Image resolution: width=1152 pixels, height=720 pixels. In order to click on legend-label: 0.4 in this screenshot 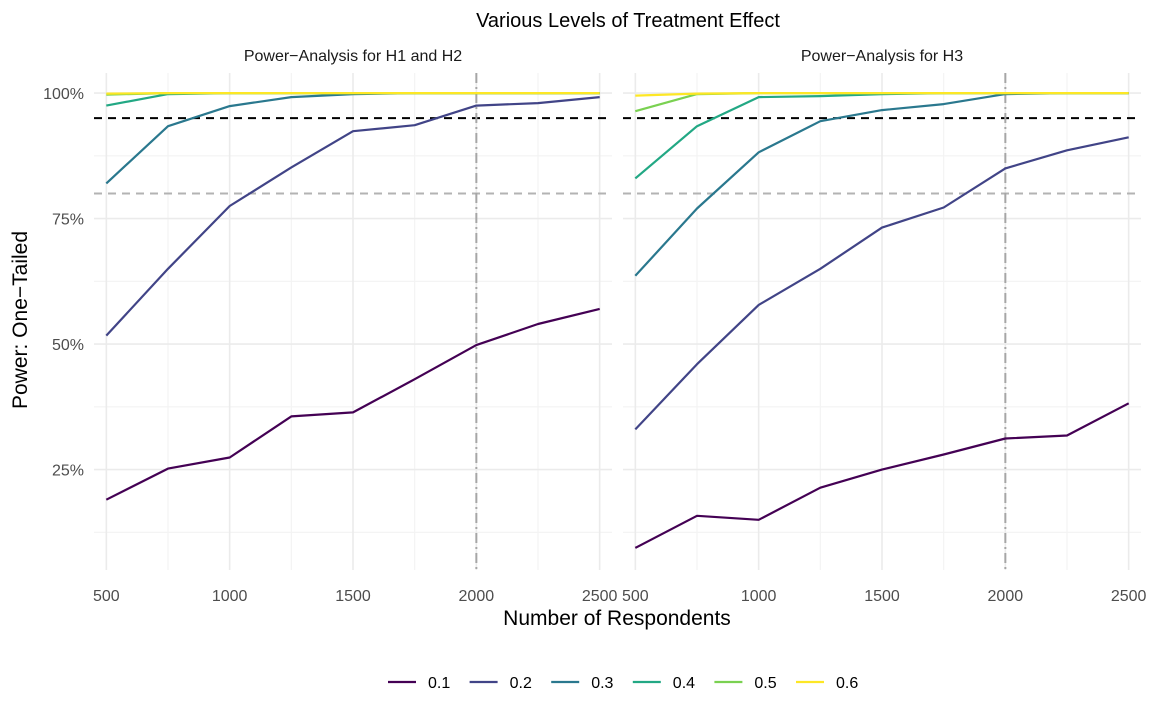, I will do `click(684, 683)`.